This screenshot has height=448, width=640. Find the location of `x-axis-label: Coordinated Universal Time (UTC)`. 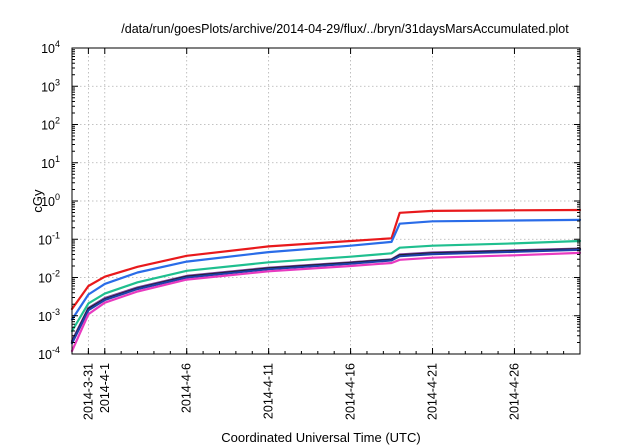

x-axis-label: Coordinated Universal Time (UTC) is located at coordinates (320, 437).